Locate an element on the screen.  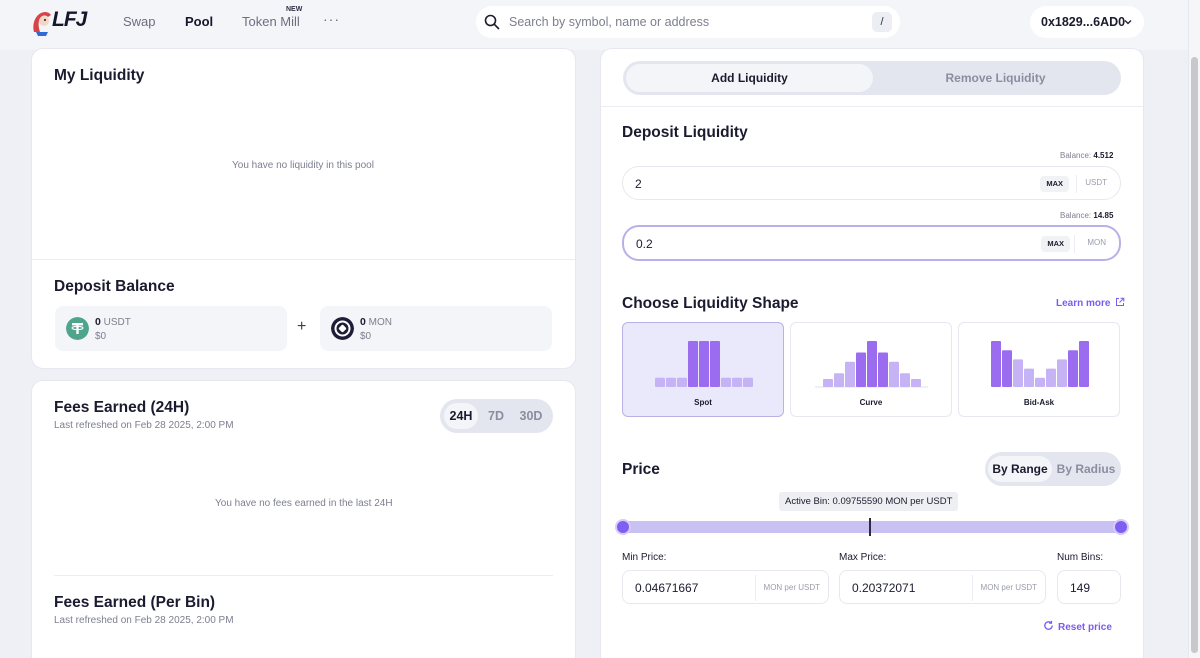
usdt-max-button: MAX is located at coordinates (1054, 184).